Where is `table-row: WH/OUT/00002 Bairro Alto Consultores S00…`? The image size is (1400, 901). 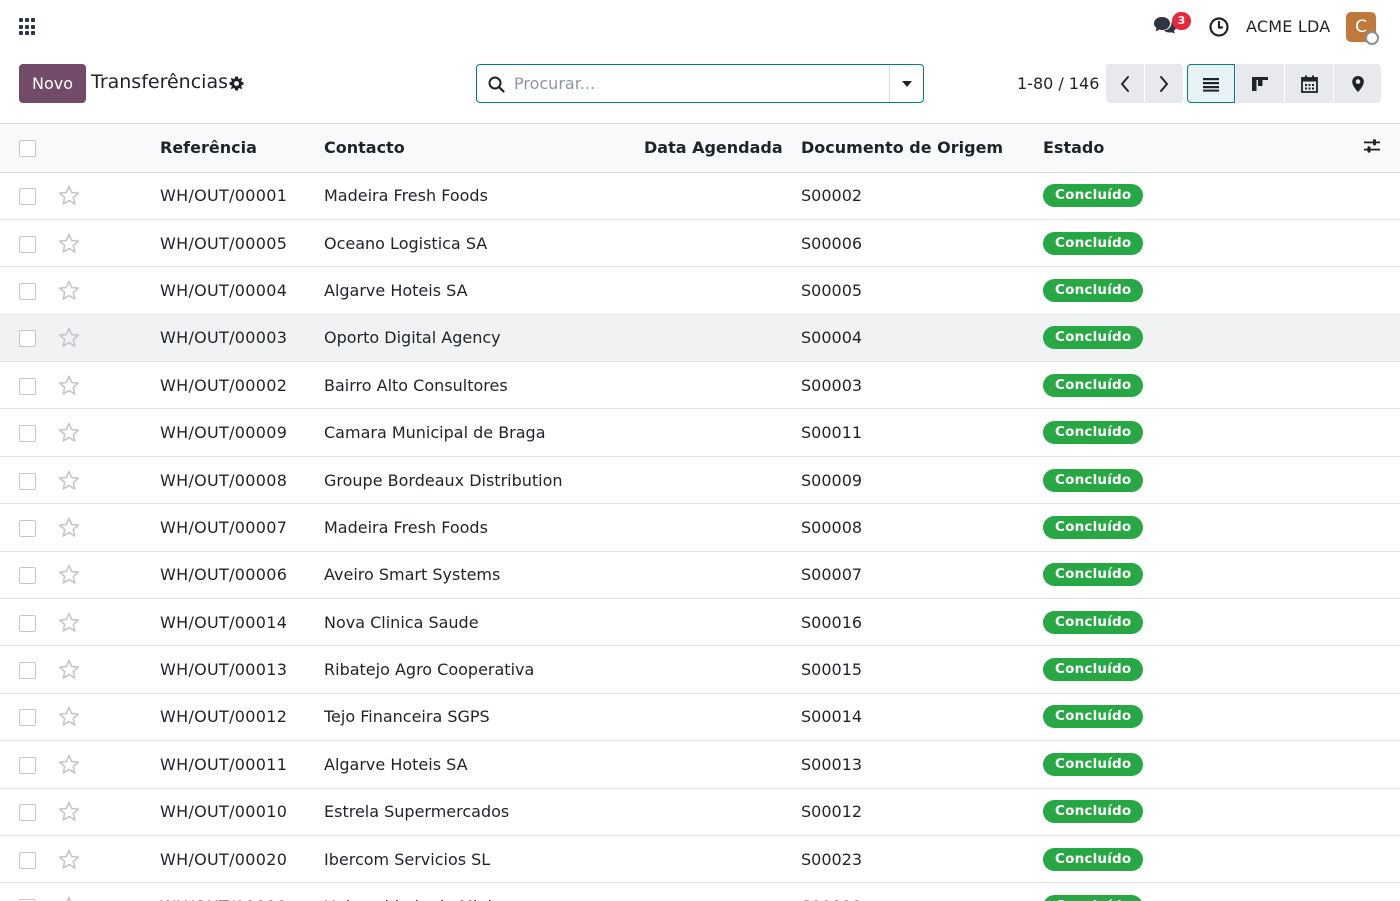
table-row: WH/OUT/00002 Bairro Alto Consultores S00… is located at coordinates (700, 385).